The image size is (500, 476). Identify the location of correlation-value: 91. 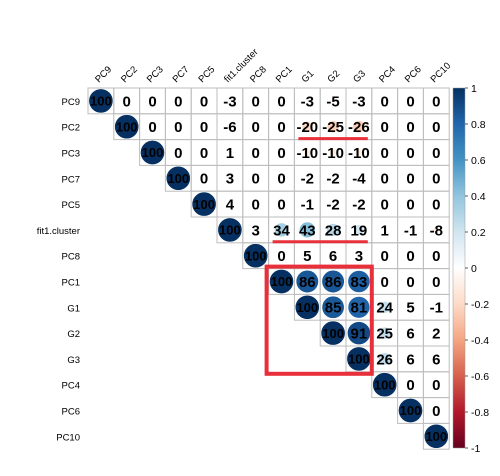
(359, 334).